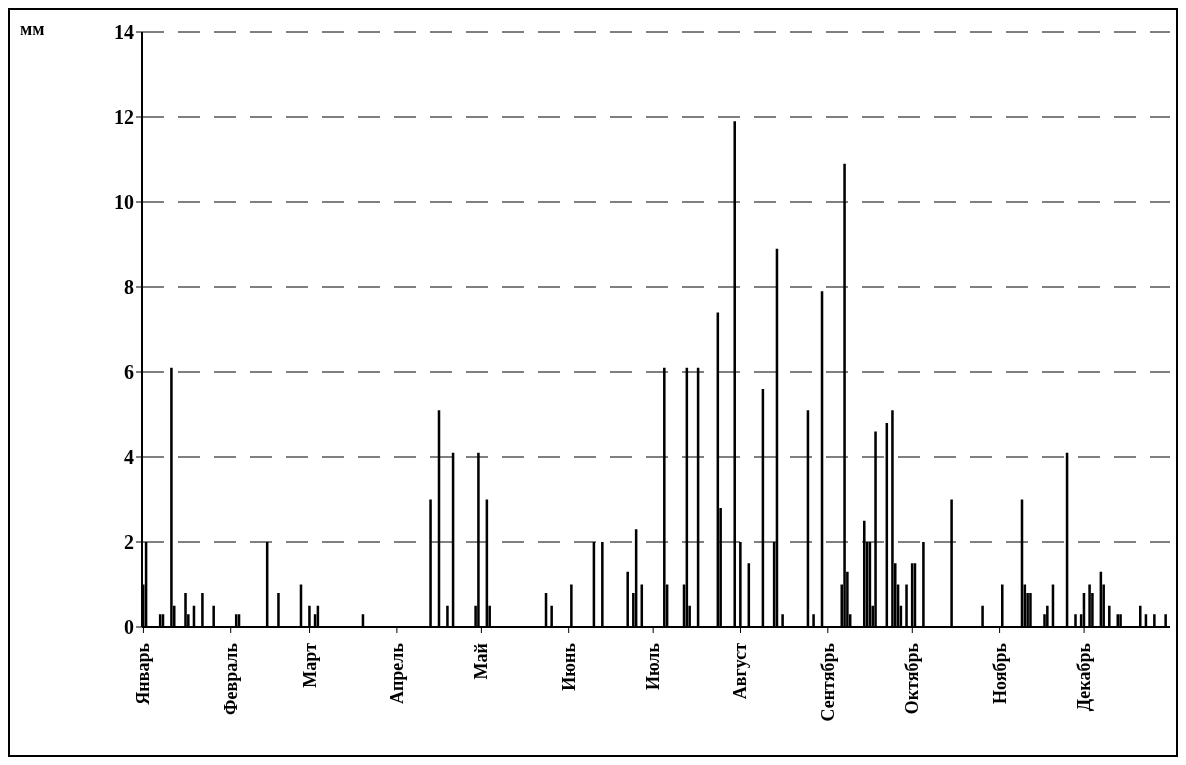 Image resolution: width=1186 pixels, height=765 pixels. What do you see at coordinates (568, 666) in the screenshot?
I see `x-tick-label: Июнь` at bounding box center [568, 666].